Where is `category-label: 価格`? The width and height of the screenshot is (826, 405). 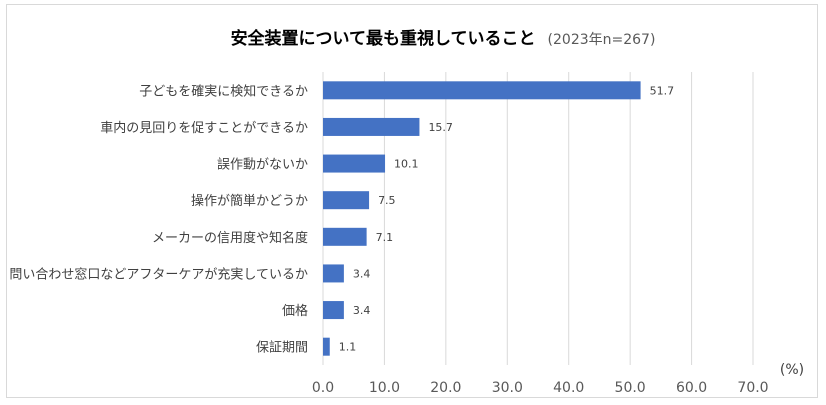 category-label: 価格 is located at coordinates (295, 311).